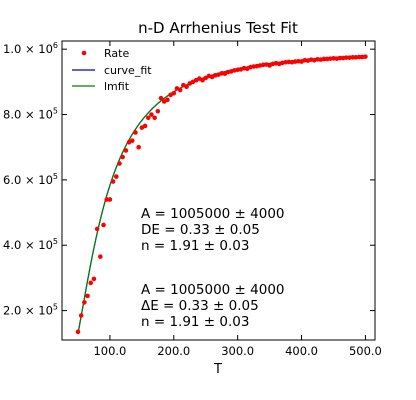  What do you see at coordinates (200, 230) in the screenshot?
I see `fit-annotation-line: DE = 0.33 ± 0.05` at bounding box center [200, 230].